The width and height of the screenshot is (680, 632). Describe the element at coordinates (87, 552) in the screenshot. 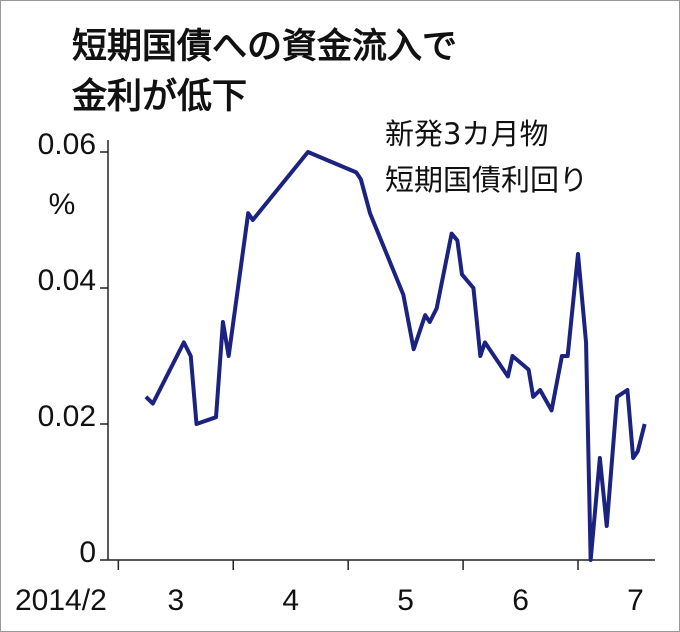

I see `y-tick-label: 0` at that location.